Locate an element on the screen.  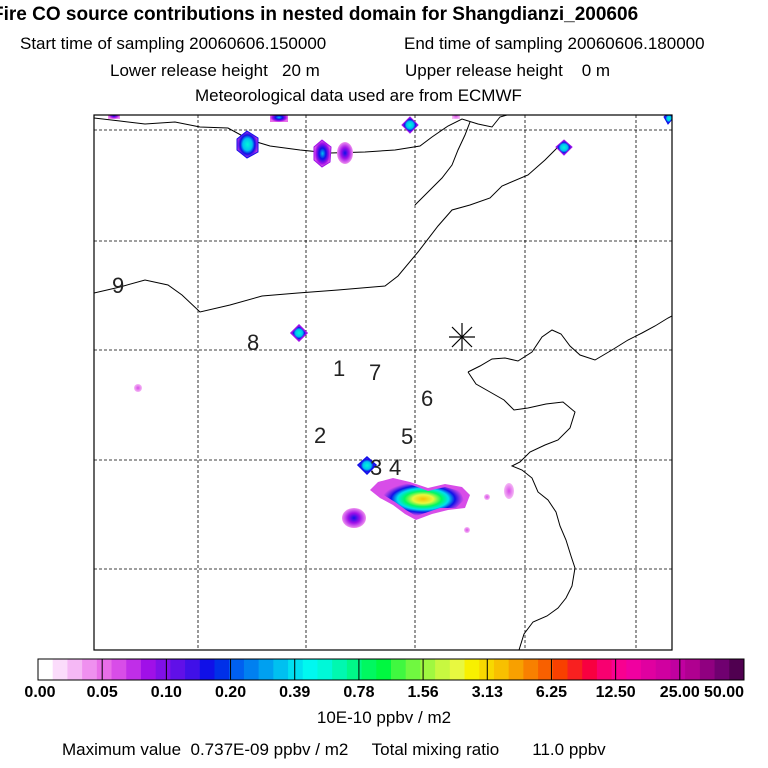
end-value: 20060606.180000 is located at coordinates (636, 43).